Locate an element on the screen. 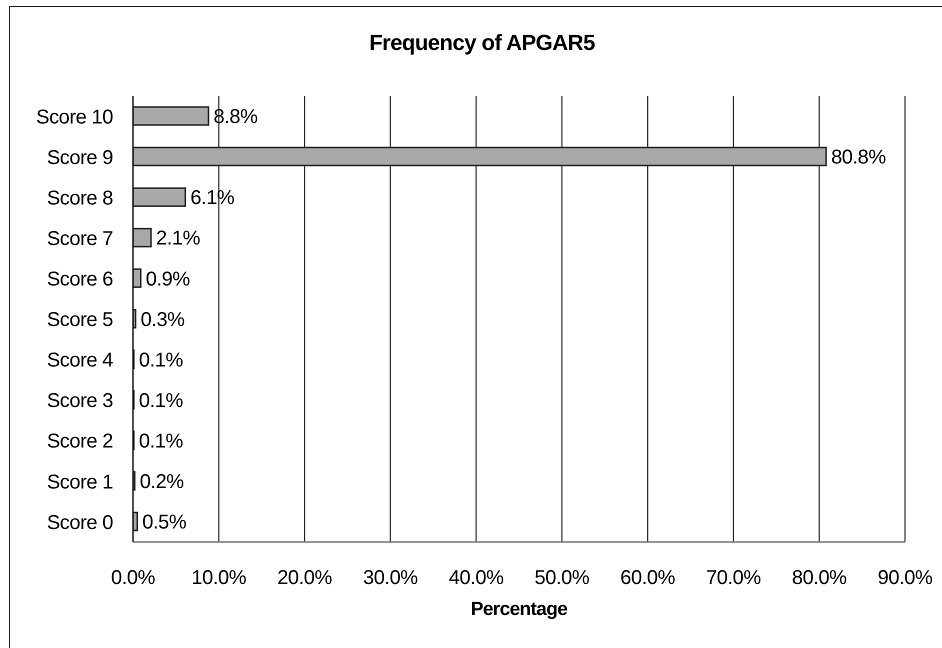 Image resolution: width=942 pixels, height=648 pixels. y-tick-label: Score 2 is located at coordinates (80, 441).